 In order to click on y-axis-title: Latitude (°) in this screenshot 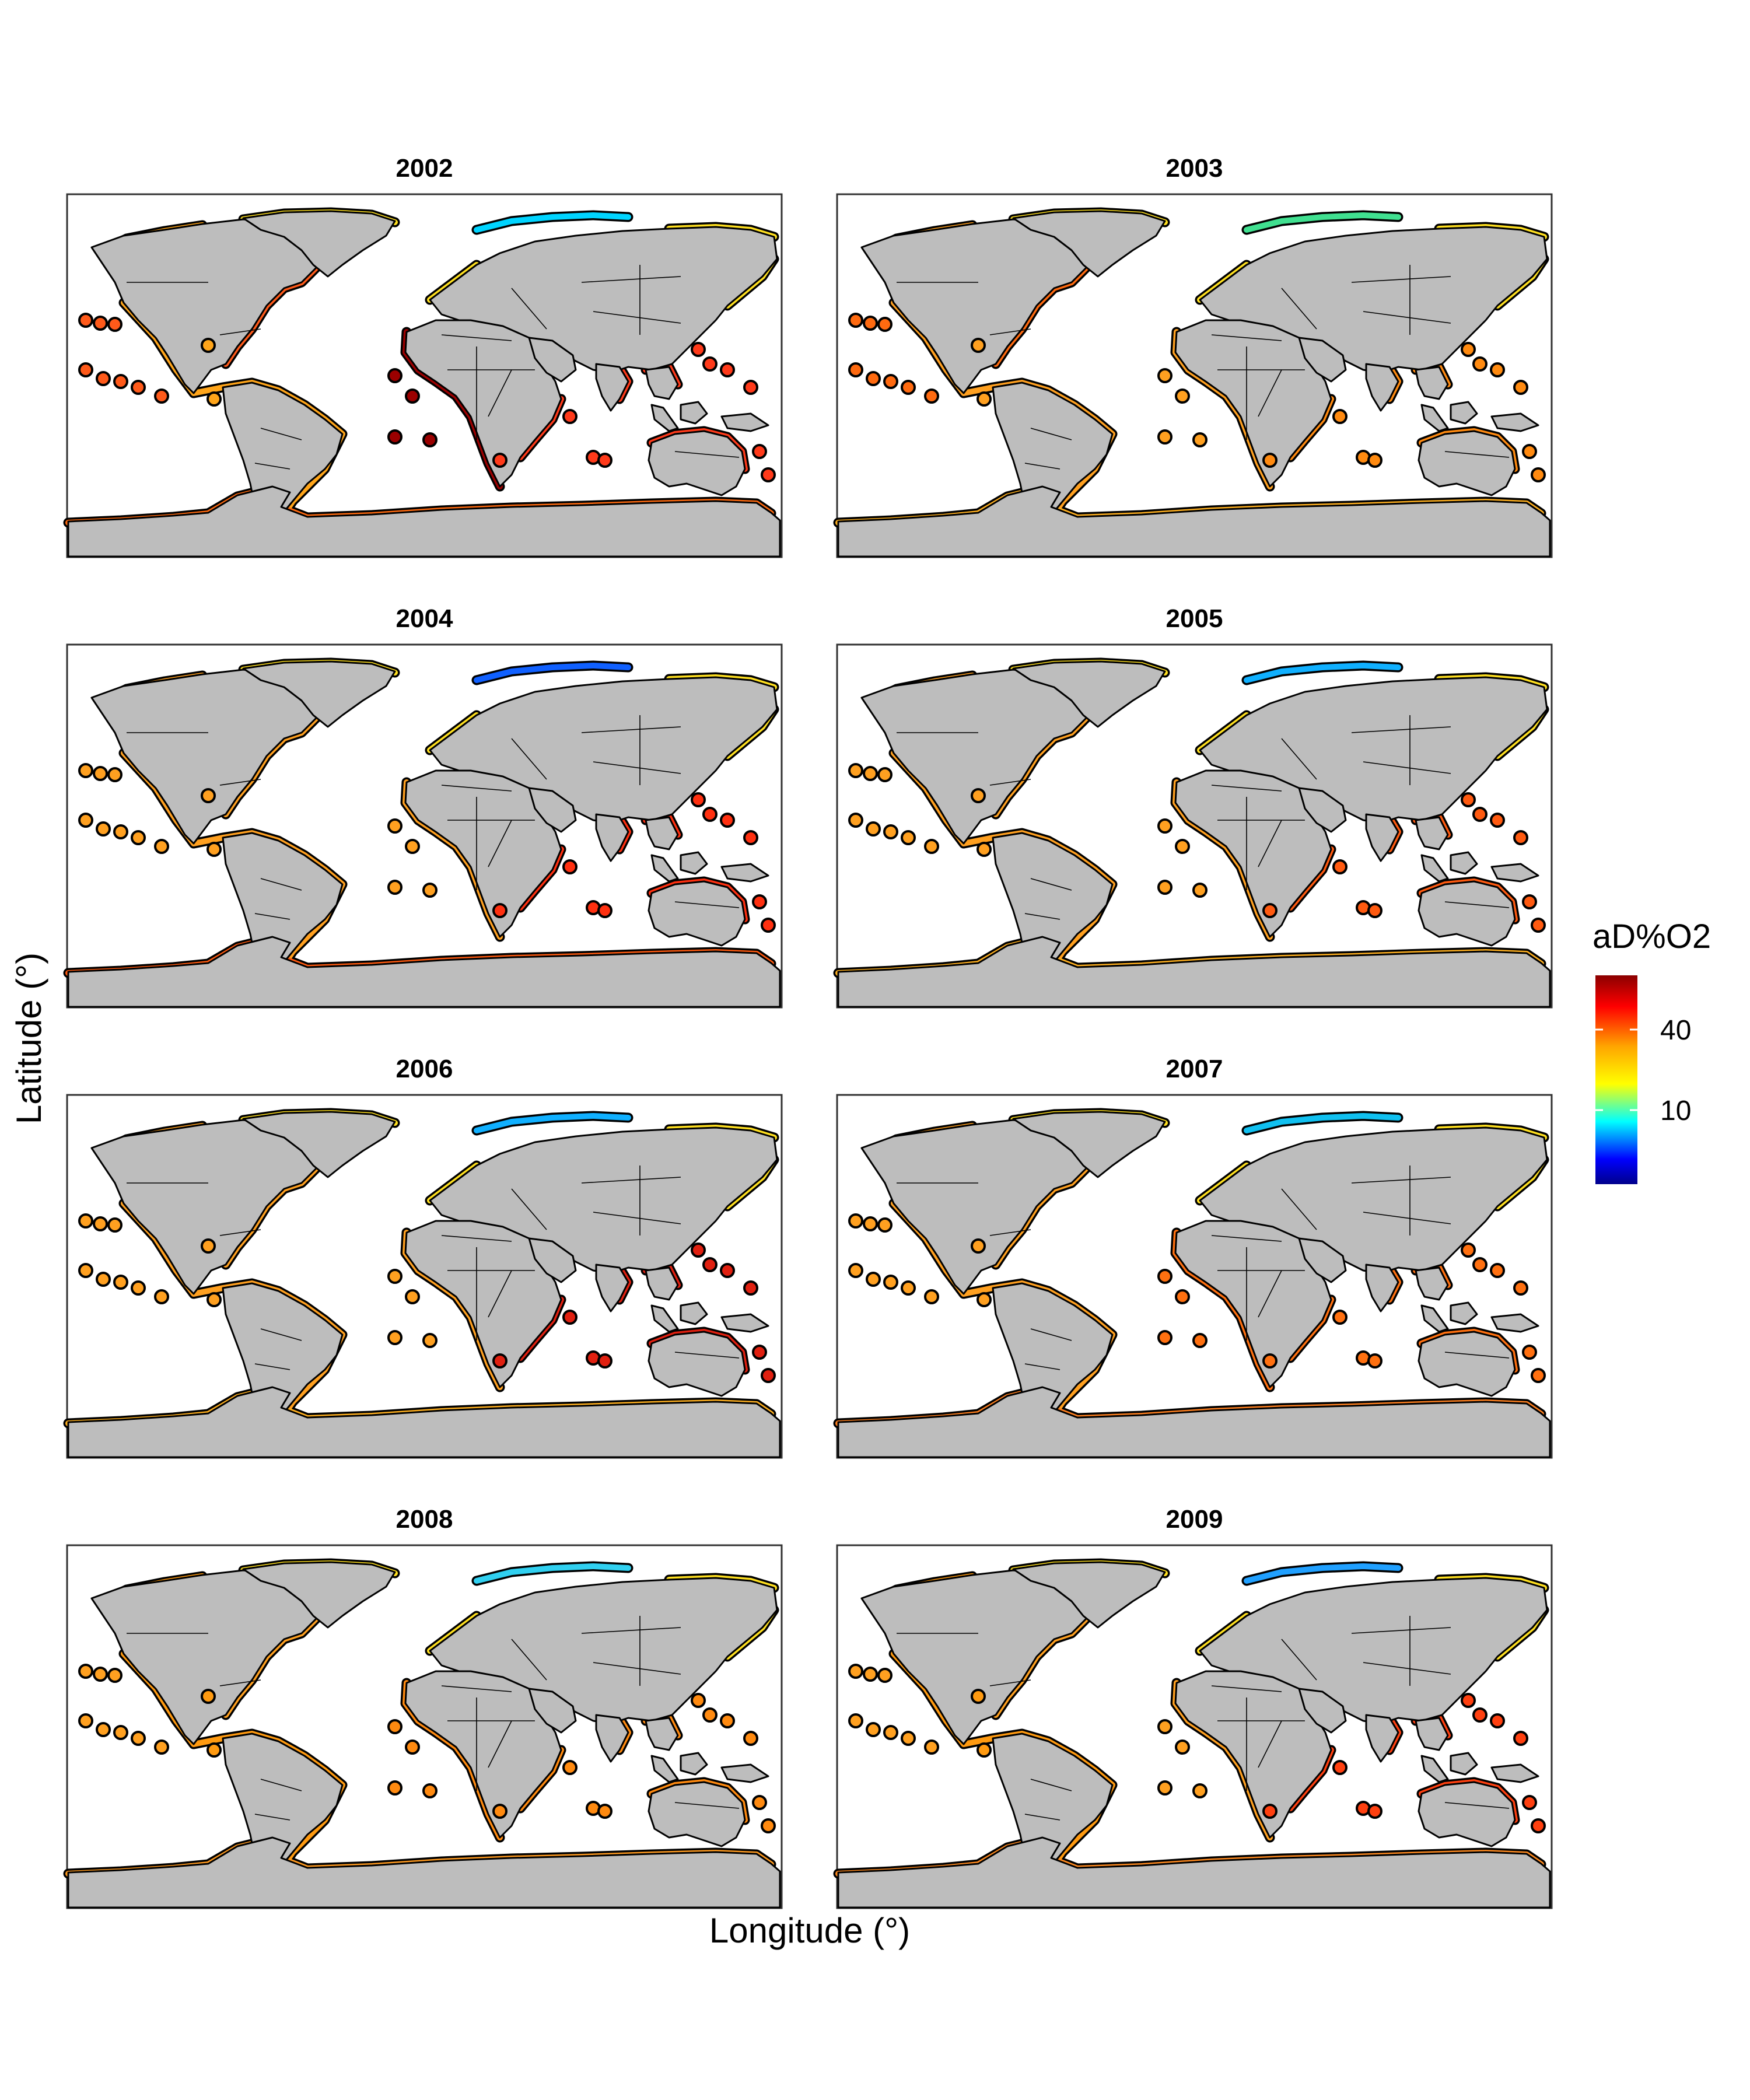, I will do `click(28, 1038)`.